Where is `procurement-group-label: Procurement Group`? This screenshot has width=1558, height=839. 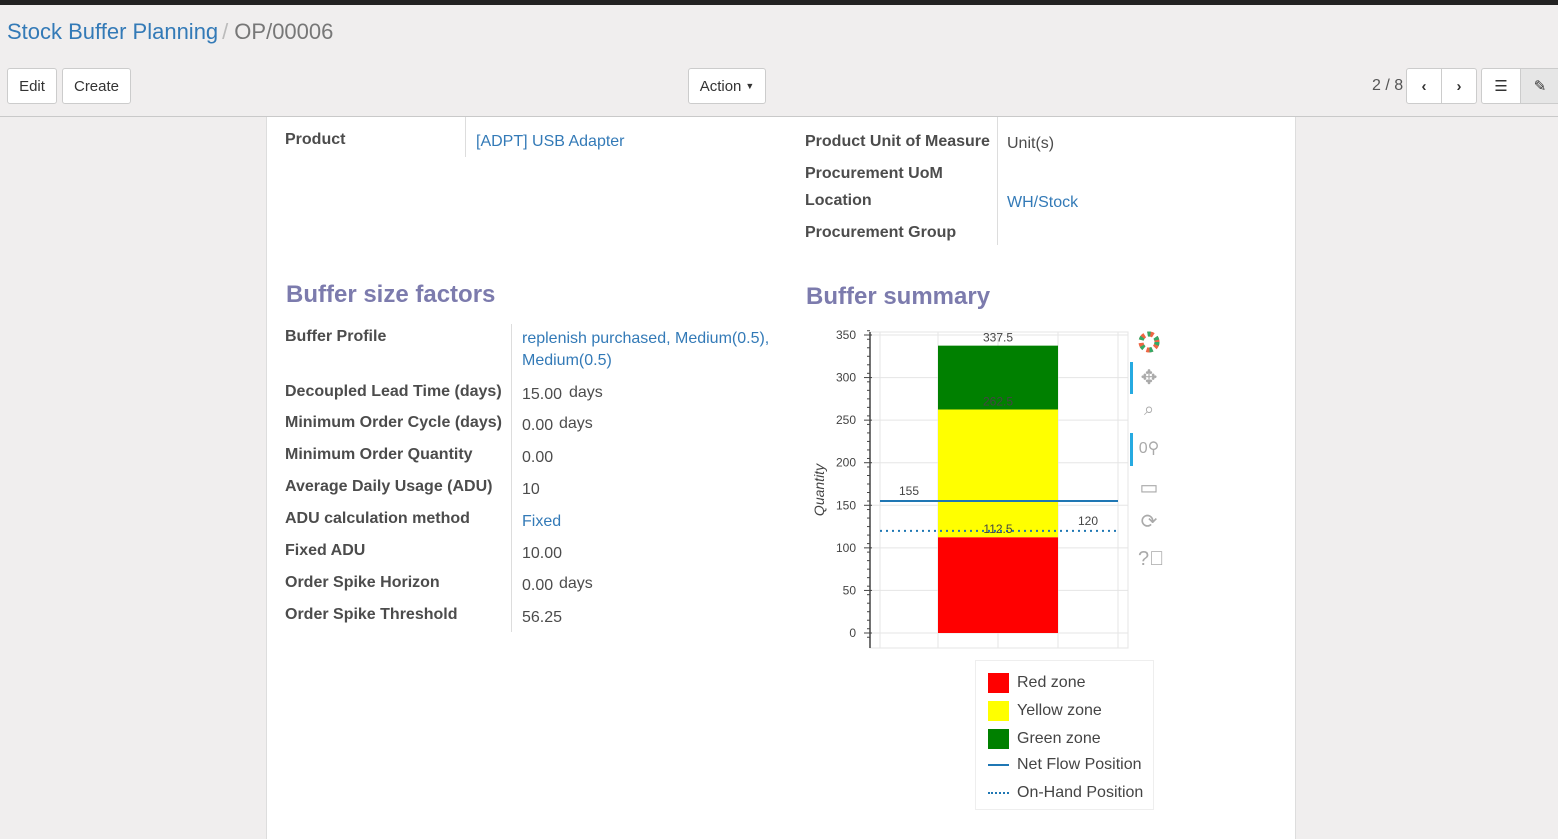 procurement-group-label: Procurement Group is located at coordinates (881, 232).